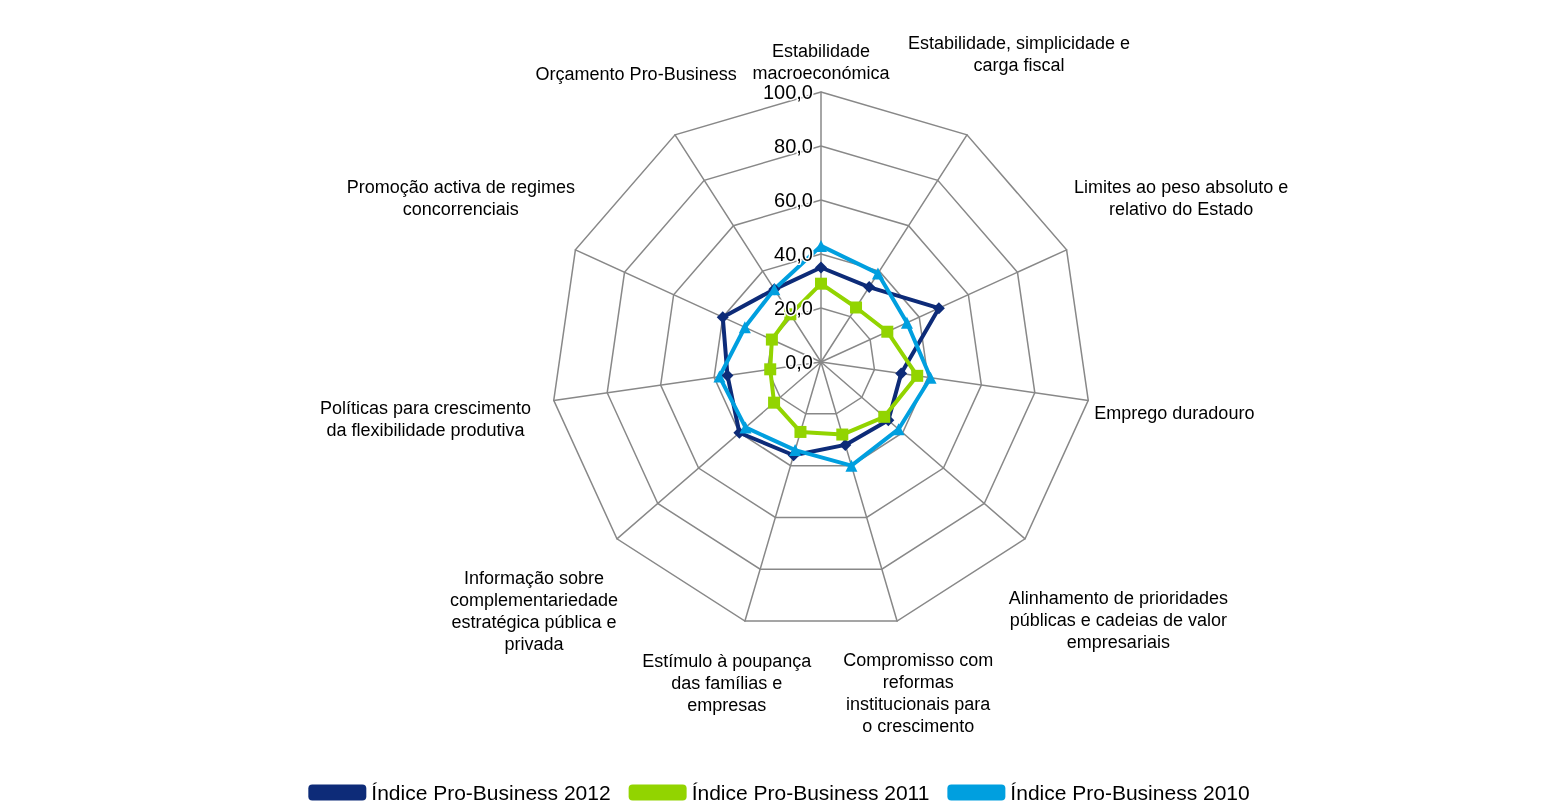 Image resolution: width=1558 pixels, height=810 pixels. Describe the element at coordinates (491, 792) in the screenshot. I see `legend-label: Índice Pro-Business 2012` at that location.